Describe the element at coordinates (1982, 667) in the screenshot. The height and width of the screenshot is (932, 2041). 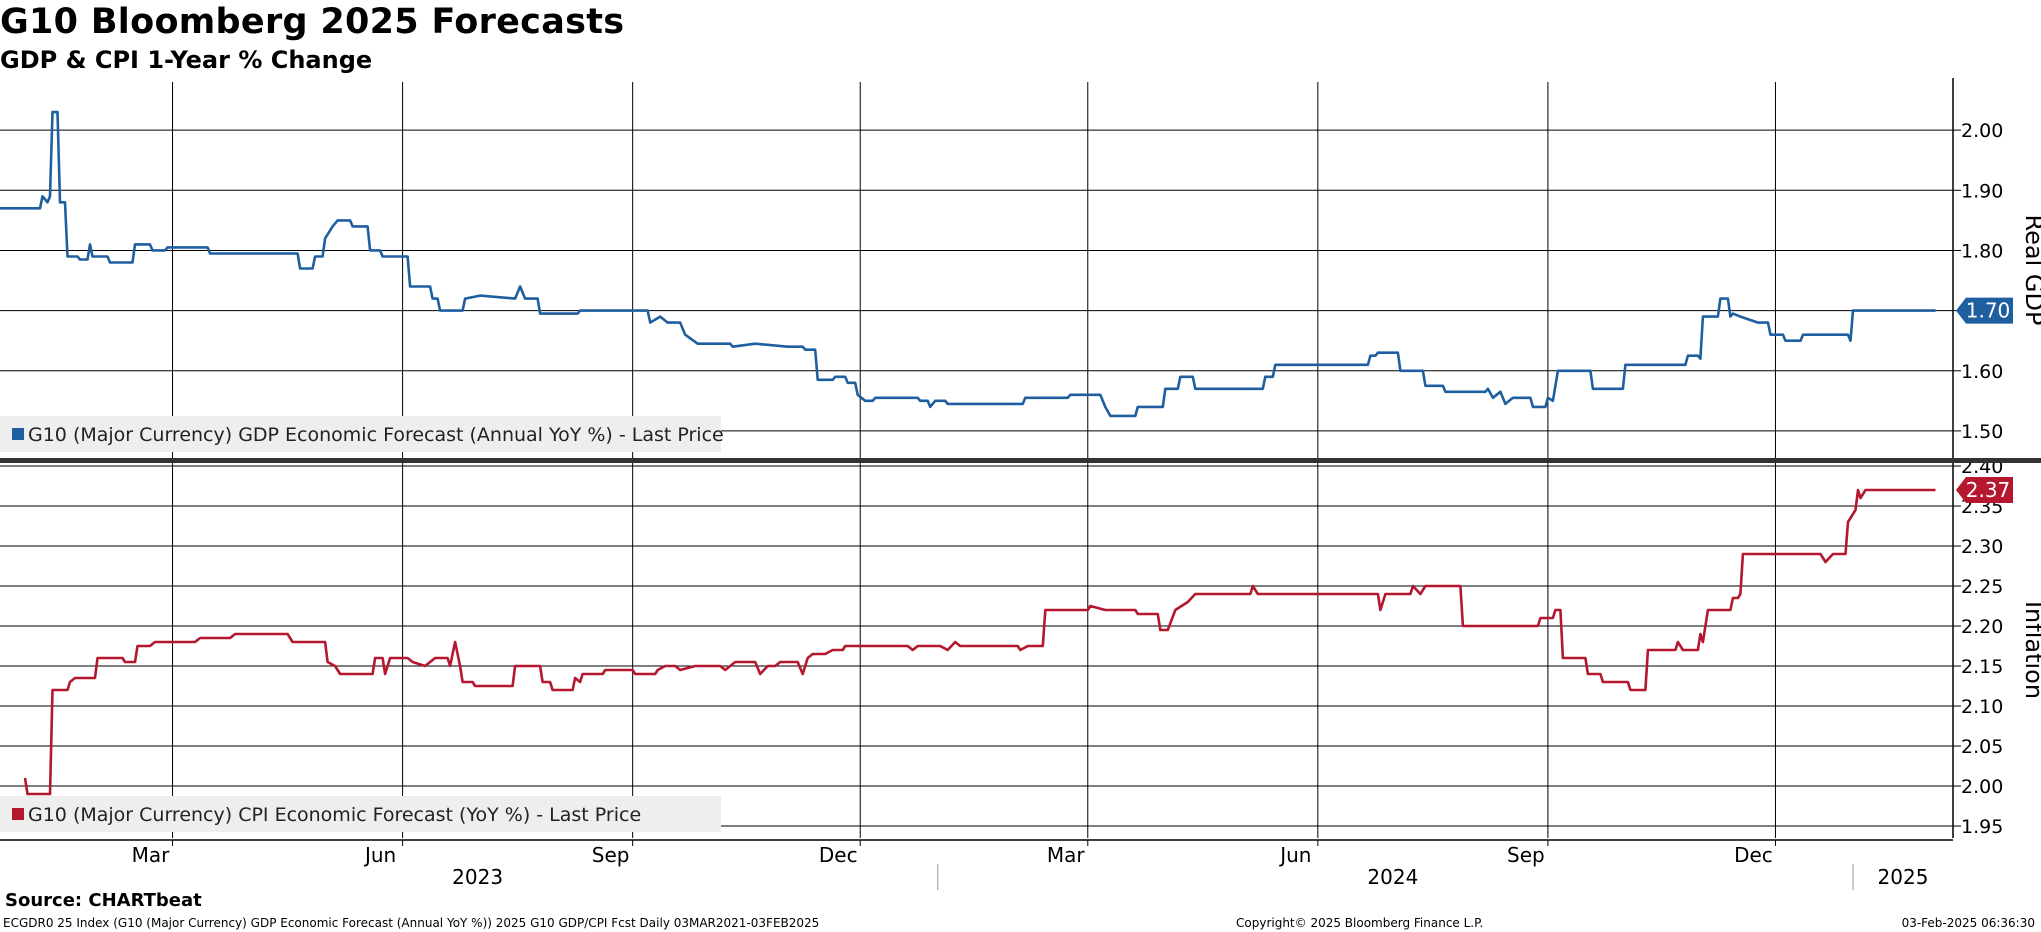
I see `cpi-y-tick-label: 2.15` at that location.